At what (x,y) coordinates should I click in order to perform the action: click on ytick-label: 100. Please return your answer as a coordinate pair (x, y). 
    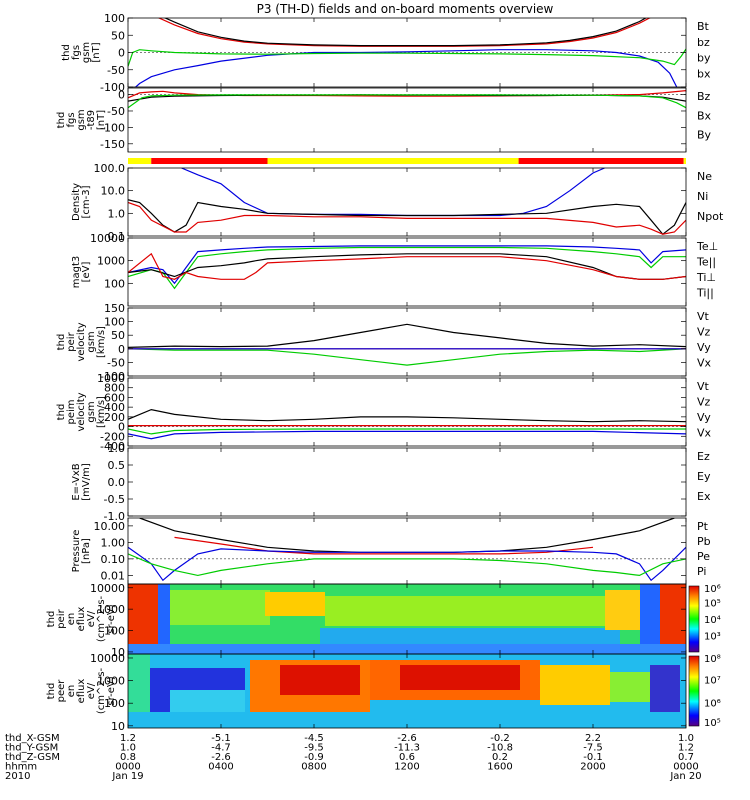
    Looking at the image, I should click on (114, 283).